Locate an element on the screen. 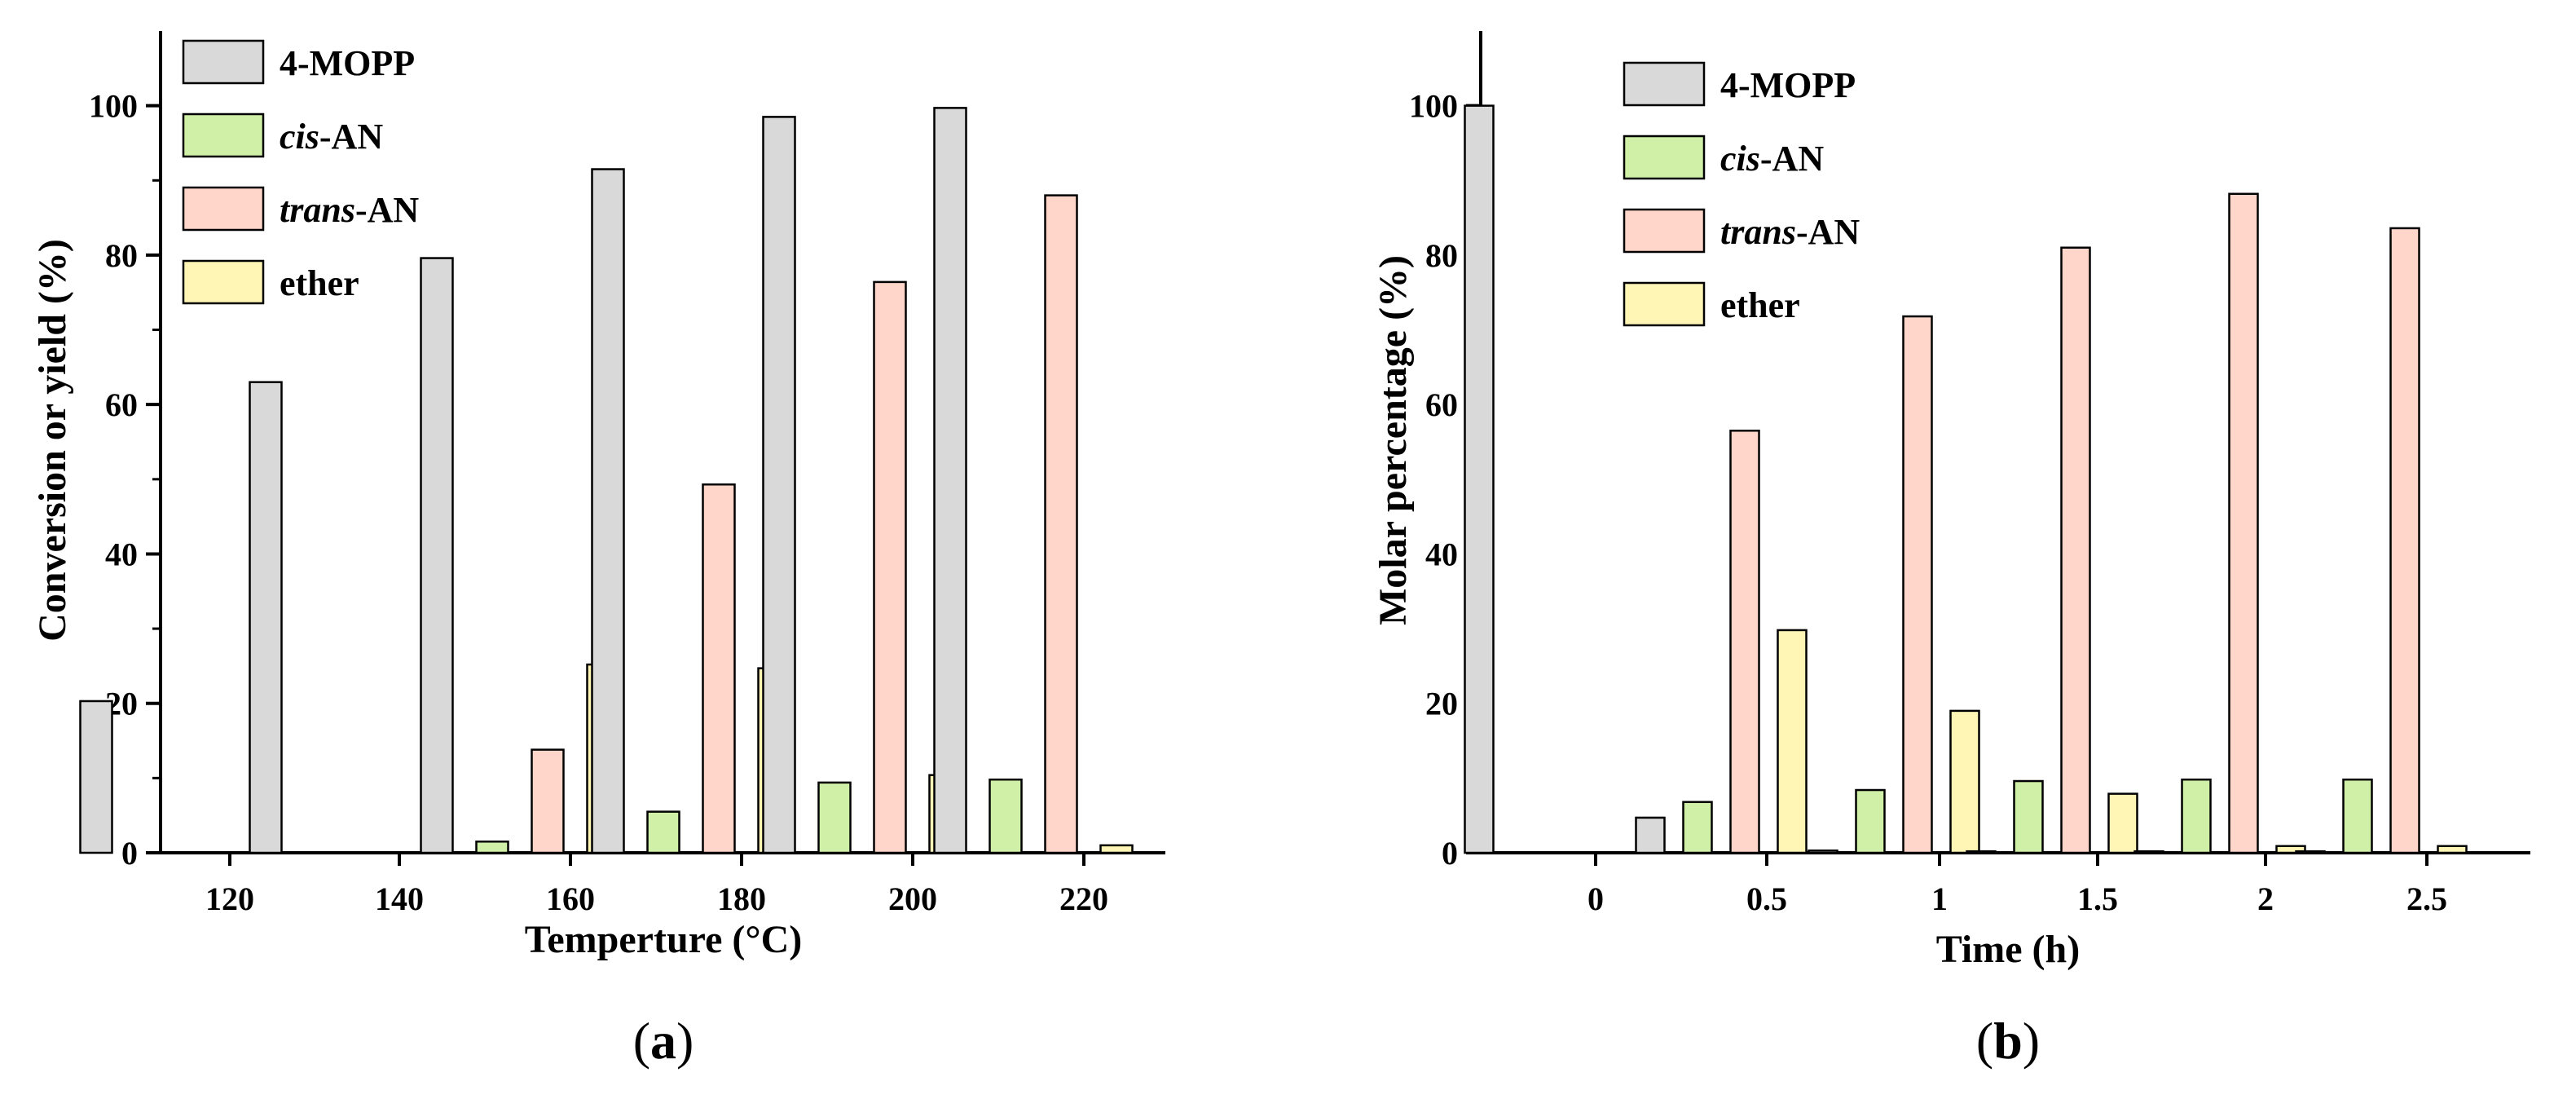 This screenshot has height=1099, width=2576. y-axis-title: Conversion or yield (%) is located at coordinates (53, 440).